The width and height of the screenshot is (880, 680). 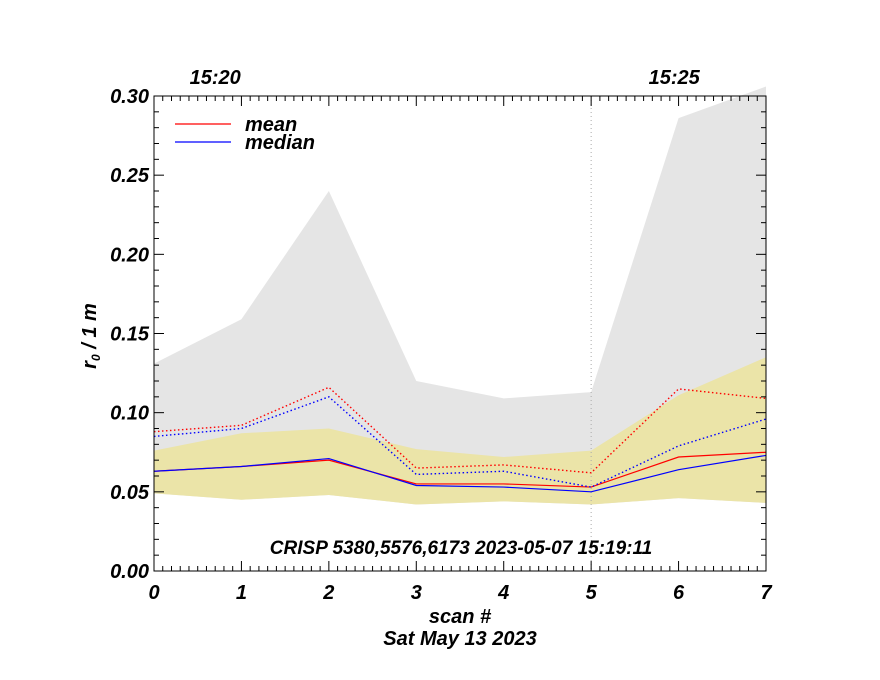 I want to click on x-tick-label: 3, so click(x=416, y=593).